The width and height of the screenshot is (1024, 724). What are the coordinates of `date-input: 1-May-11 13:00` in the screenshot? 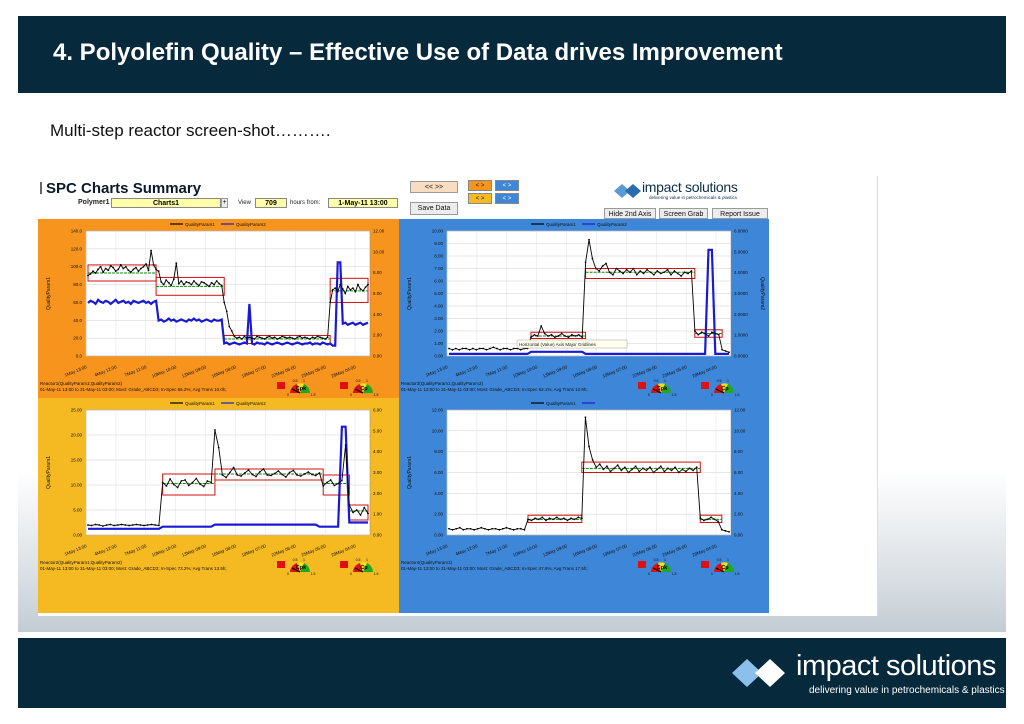 It's located at (363, 203).